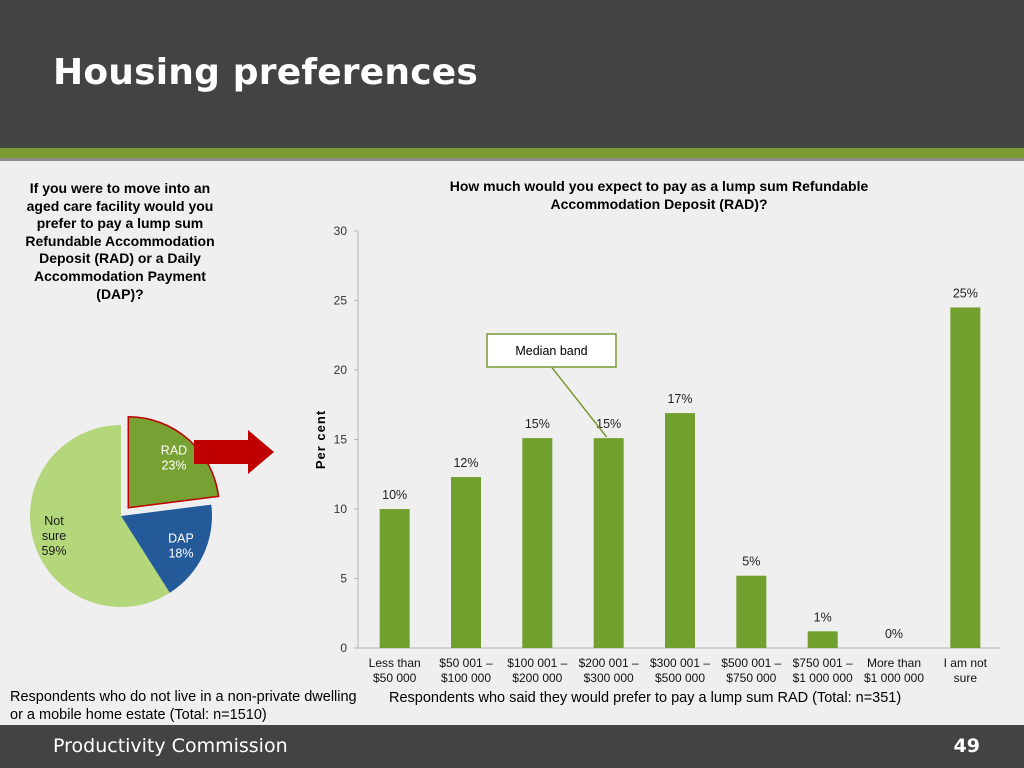  What do you see at coordinates (512, 153) in the screenshot?
I see `header-accent-bar` at bounding box center [512, 153].